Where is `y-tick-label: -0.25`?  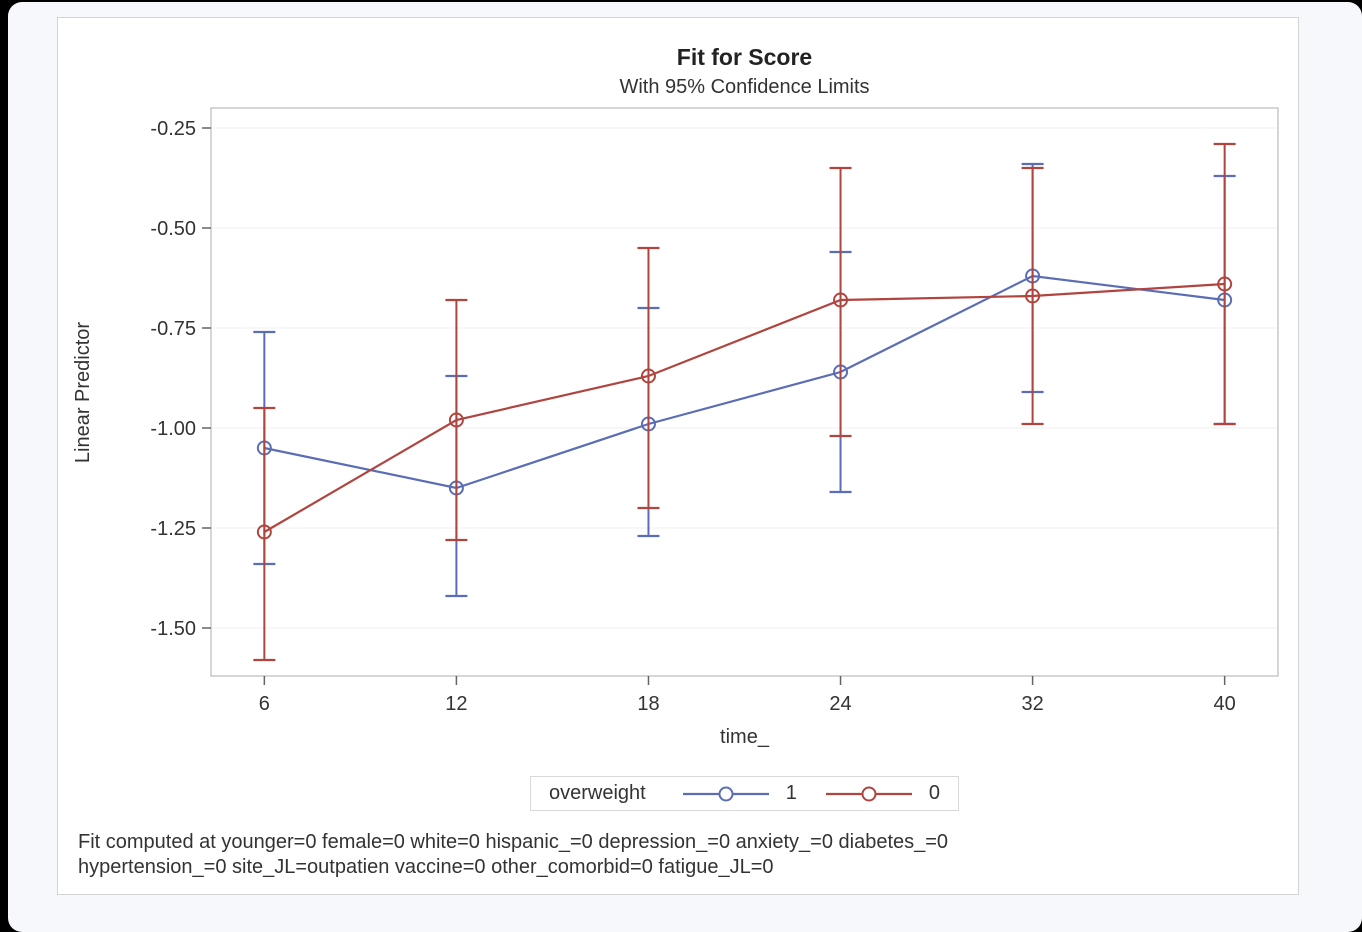
y-tick-label: -0.25 is located at coordinates (173, 129).